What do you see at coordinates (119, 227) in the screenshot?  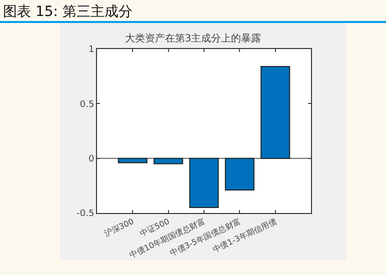 I see `x-tick-label: 沪深300` at bounding box center [119, 227].